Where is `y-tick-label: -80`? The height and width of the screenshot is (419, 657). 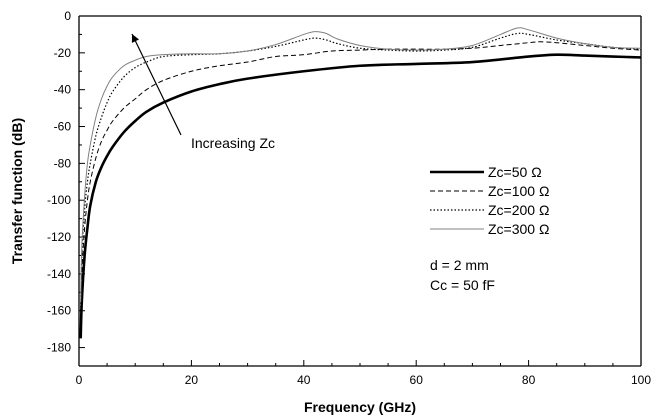
y-tick-label: -80 is located at coordinates (63, 163).